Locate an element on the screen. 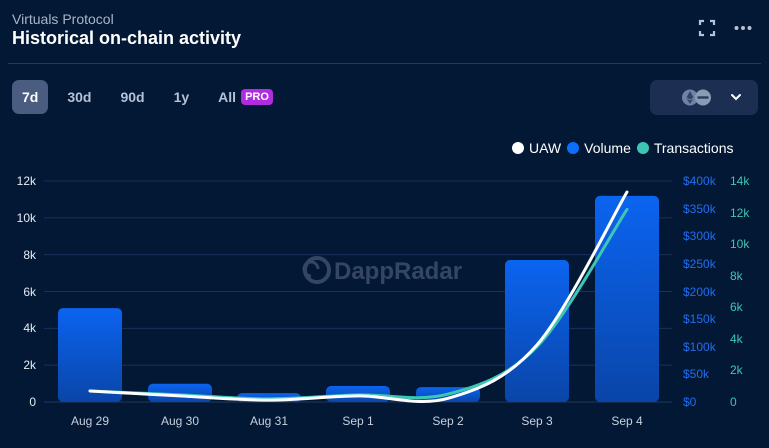 The width and height of the screenshot is (769, 448). tab-30d: 30d is located at coordinates (79, 97).